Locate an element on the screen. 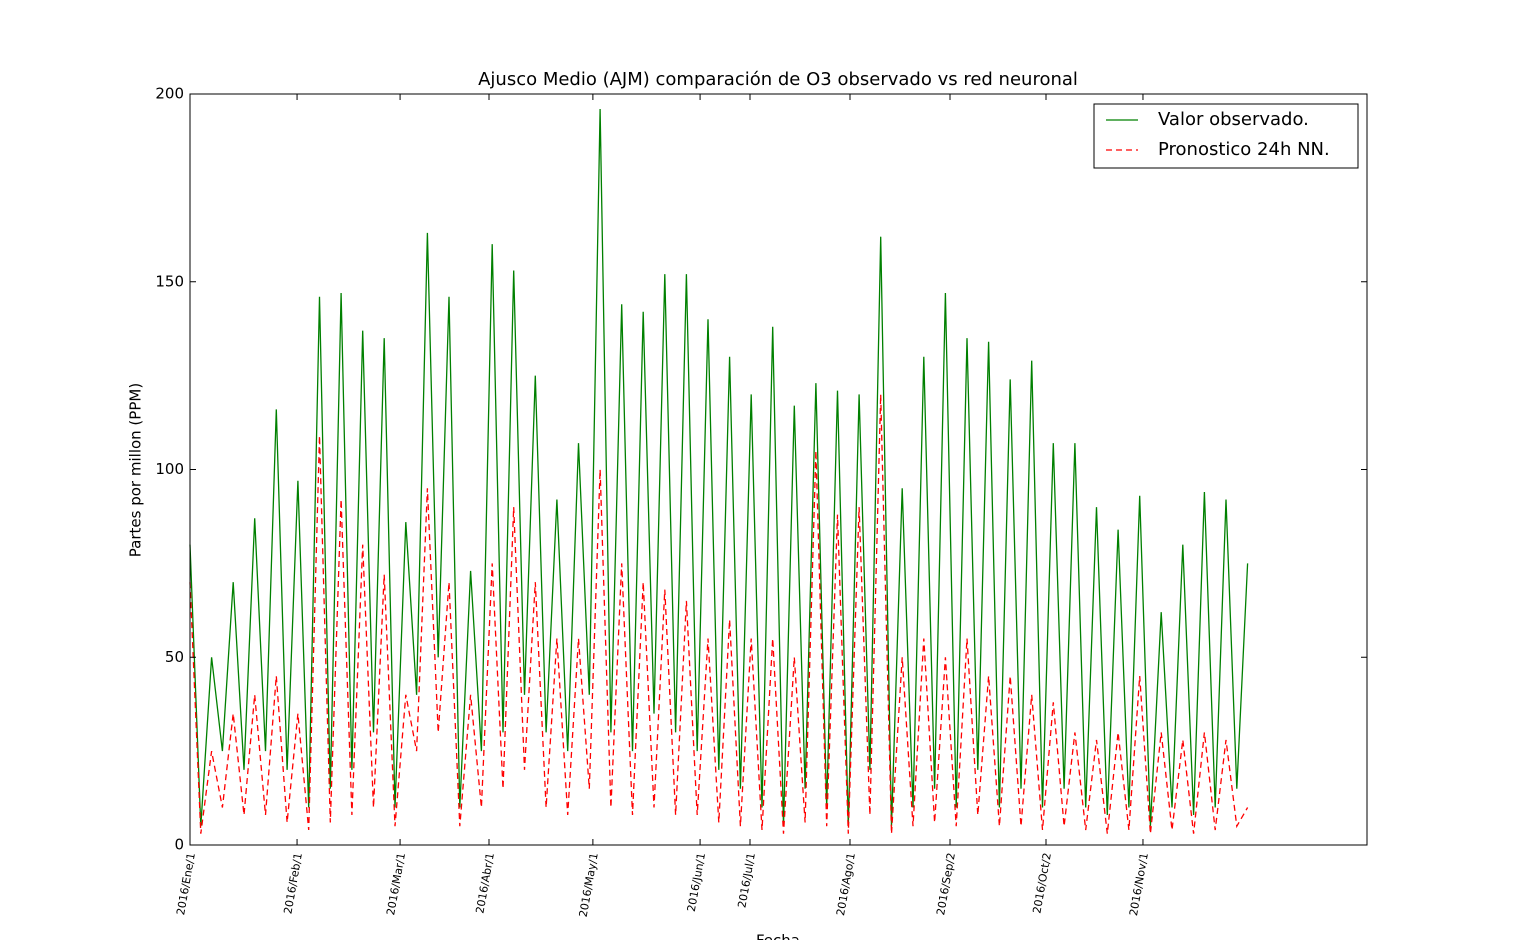  legend-label: Pronostico 24h NN. is located at coordinates (1244, 149).